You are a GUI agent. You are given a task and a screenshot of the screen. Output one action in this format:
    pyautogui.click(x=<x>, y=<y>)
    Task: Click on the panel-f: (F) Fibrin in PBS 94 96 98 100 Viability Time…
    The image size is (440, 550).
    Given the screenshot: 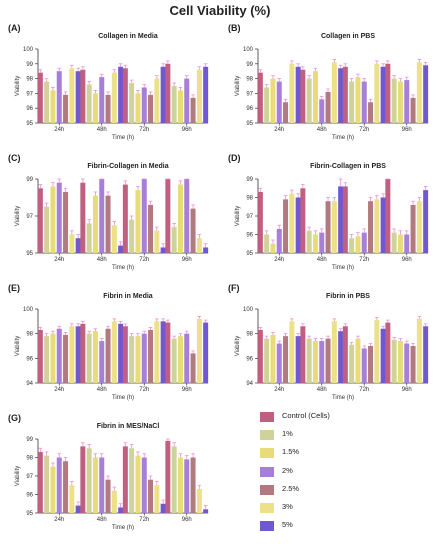 What is the action you would take?
    pyautogui.click(x=333, y=342)
    